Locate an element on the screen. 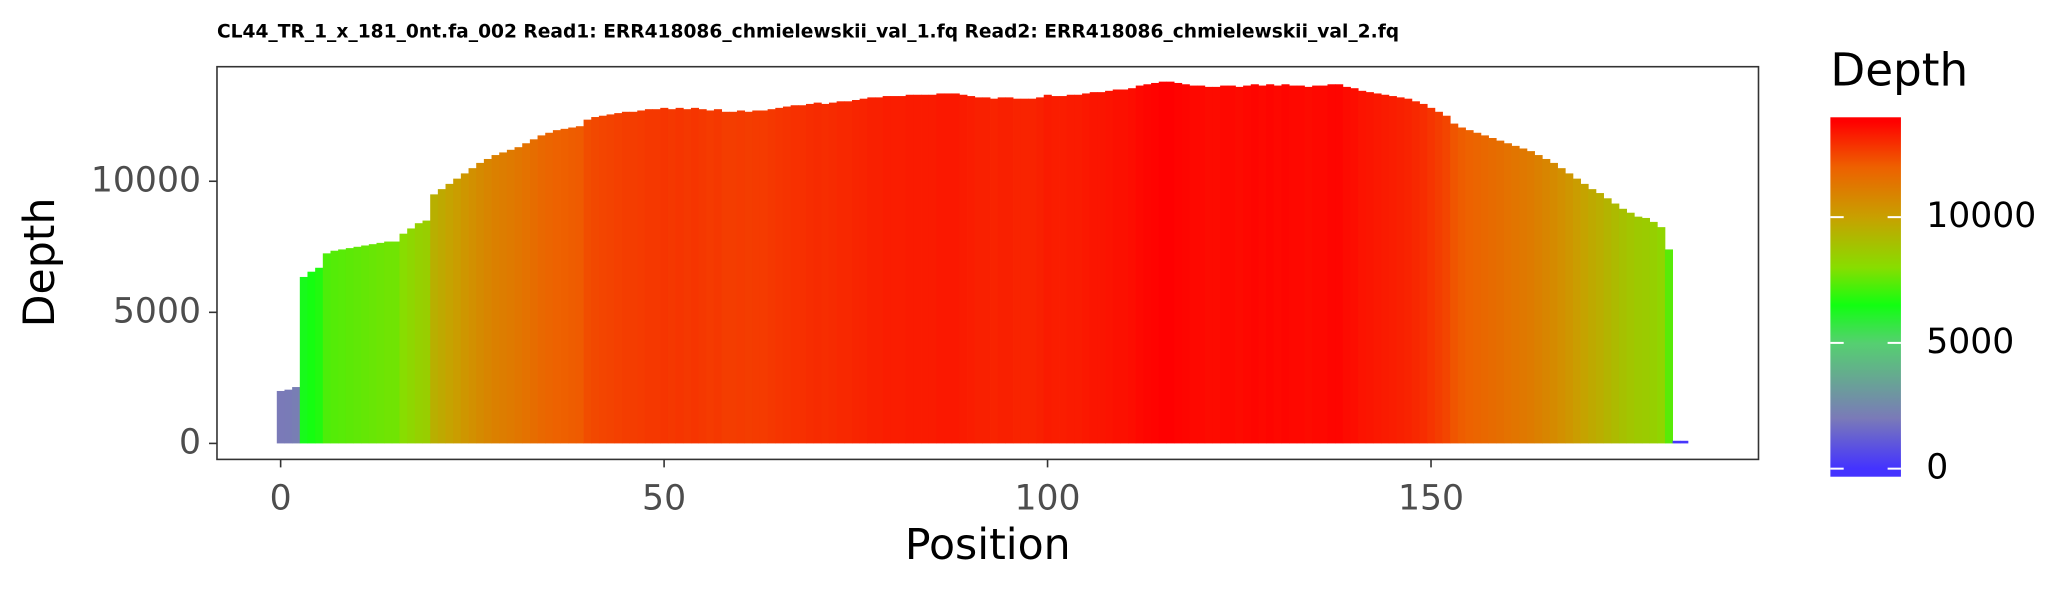 This screenshot has width=2066, height=590. y-tick-label: 5000 is located at coordinates (157, 311).